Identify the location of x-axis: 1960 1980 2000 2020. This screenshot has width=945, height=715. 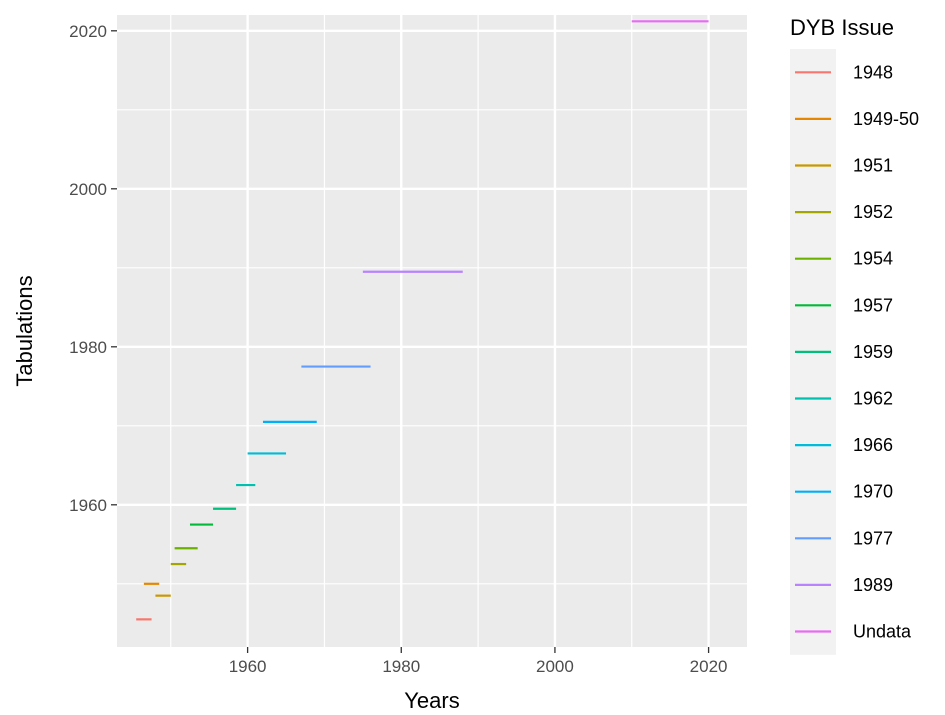
(478, 661).